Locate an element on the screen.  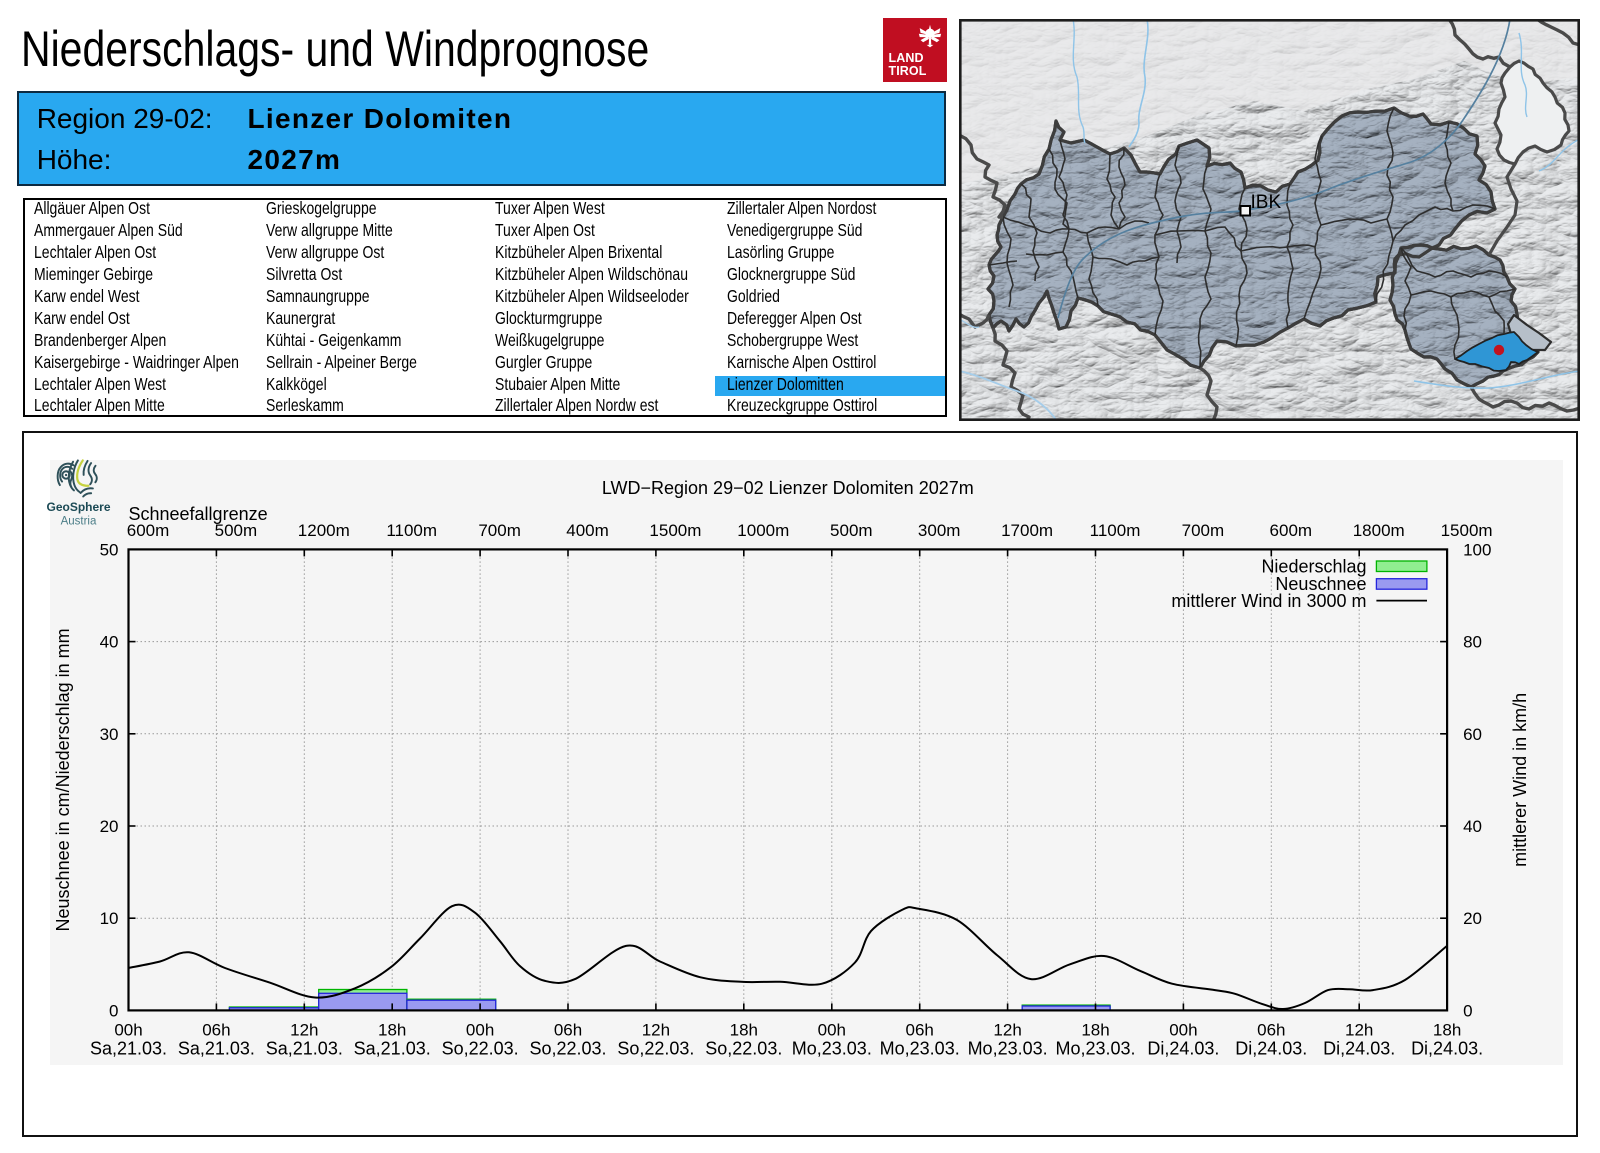
svg-text: 80 is located at coordinates (1472, 642).